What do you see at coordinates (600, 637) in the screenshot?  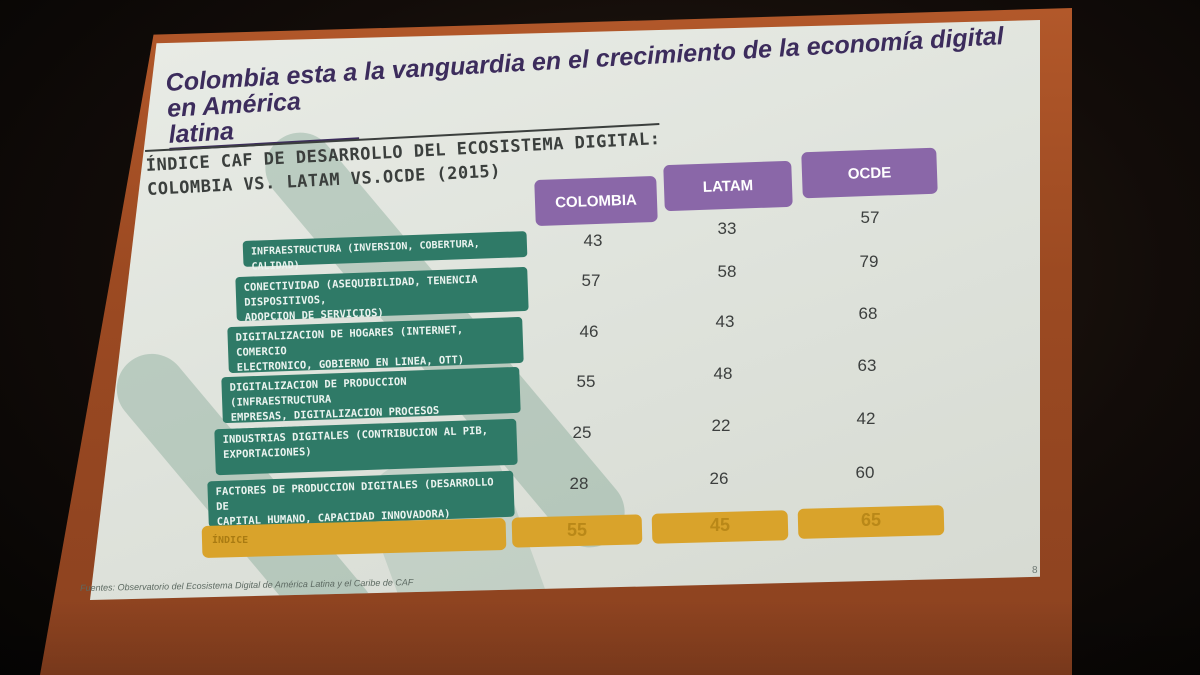 I see `floor-shadow` at bounding box center [600, 637].